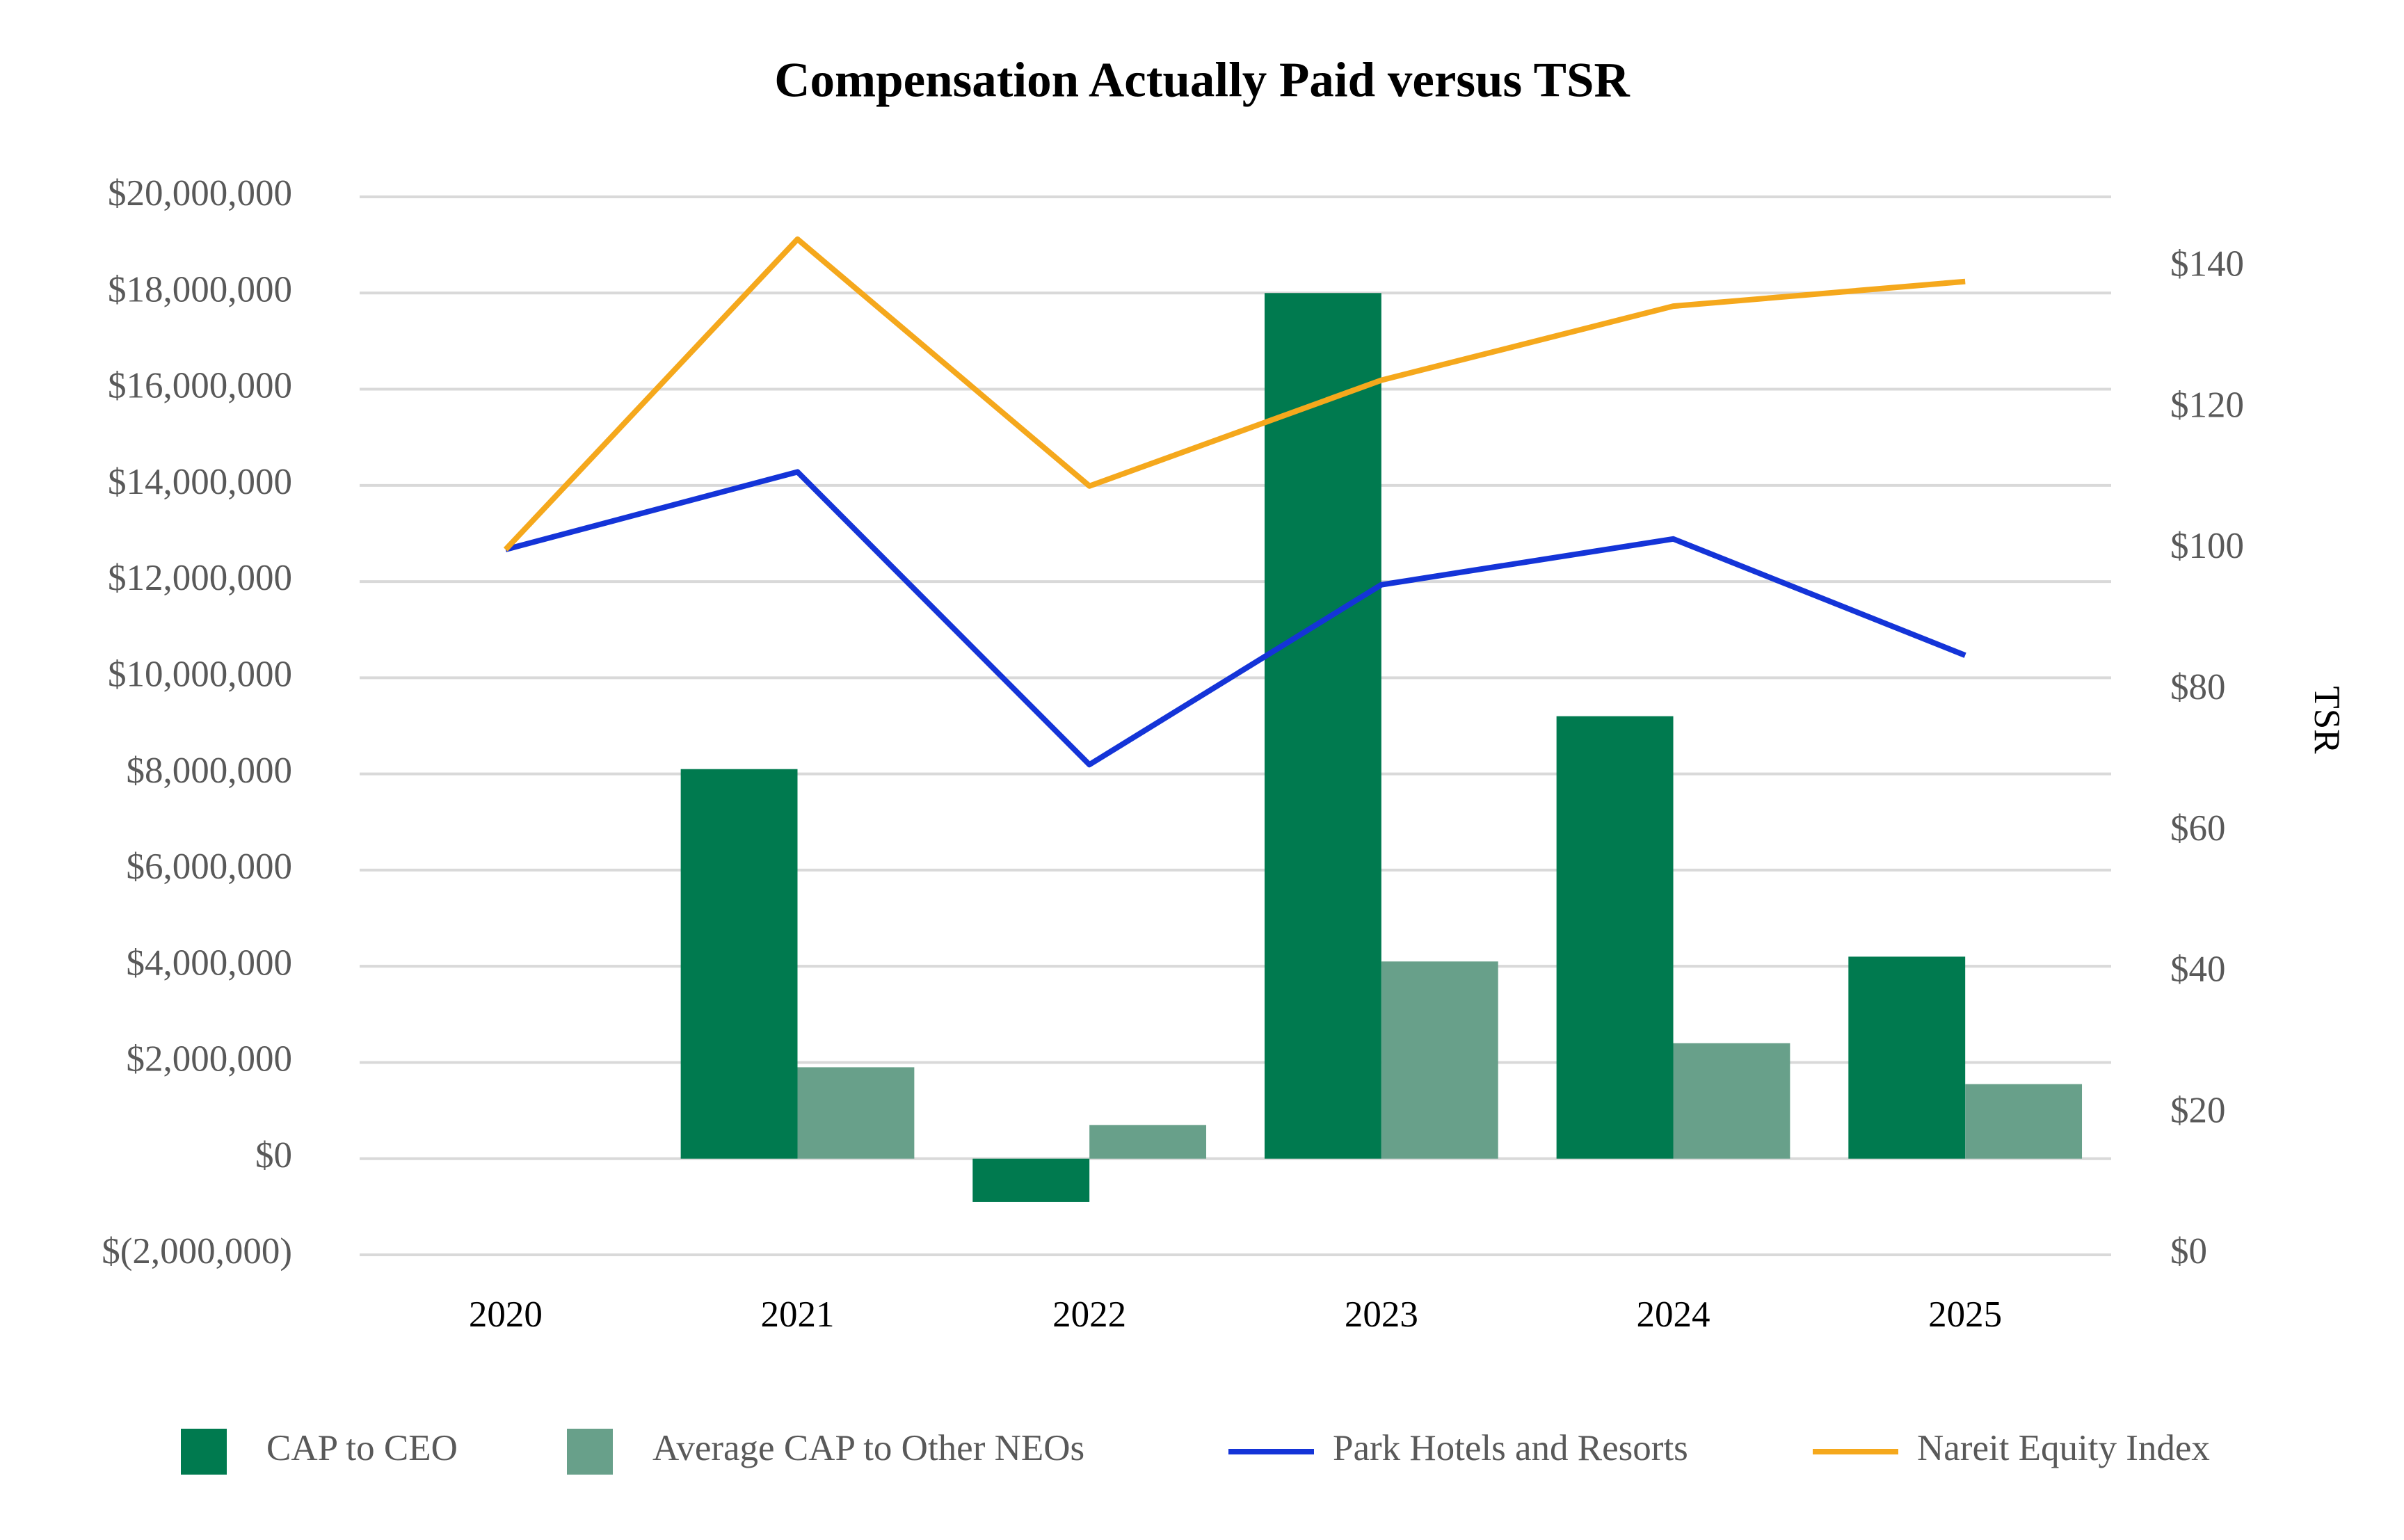  What do you see at coordinates (1511, 1448) in the screenshot?
I see `legend-label: Park Hotels and Resorts` at bounding box center [1511, 1448].